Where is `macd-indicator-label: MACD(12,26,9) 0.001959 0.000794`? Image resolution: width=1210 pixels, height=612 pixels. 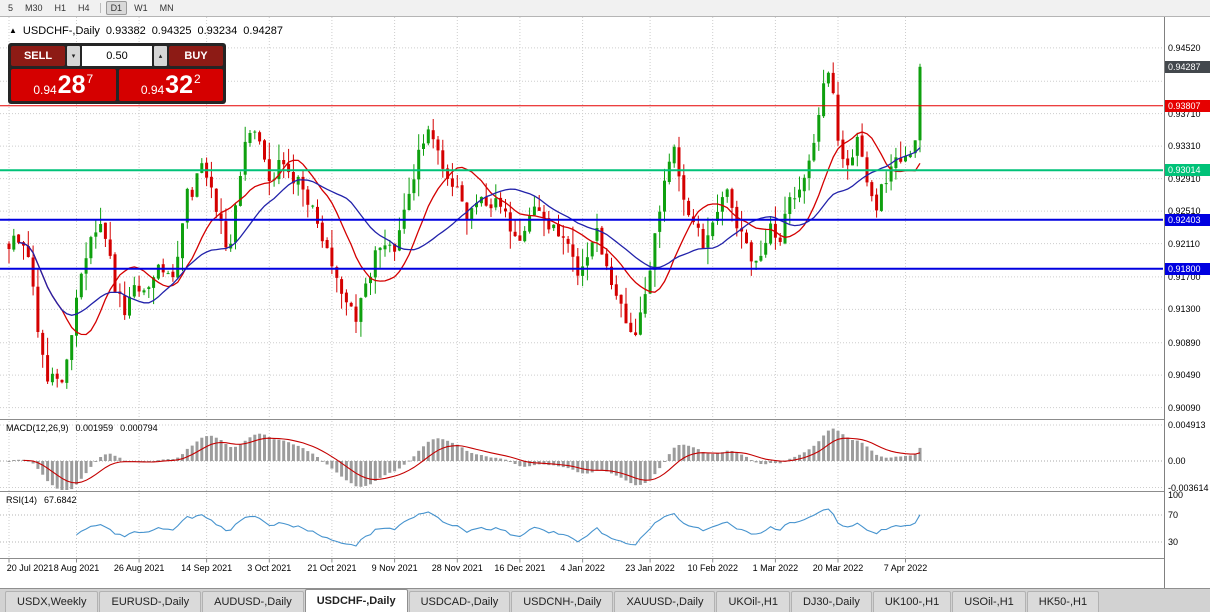 macd-indicator-label: MACD(12,26,9) 0.001959 0.000794 is located at coordinates (82, 428).